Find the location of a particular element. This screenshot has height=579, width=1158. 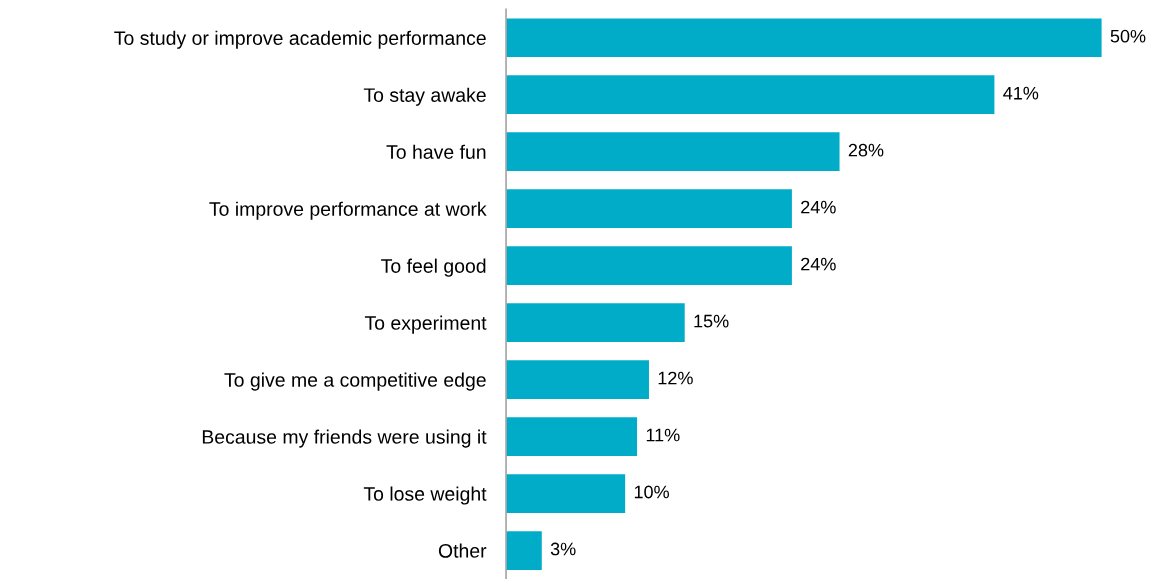

data-label: 41% is located at coordinates (1021, 93).